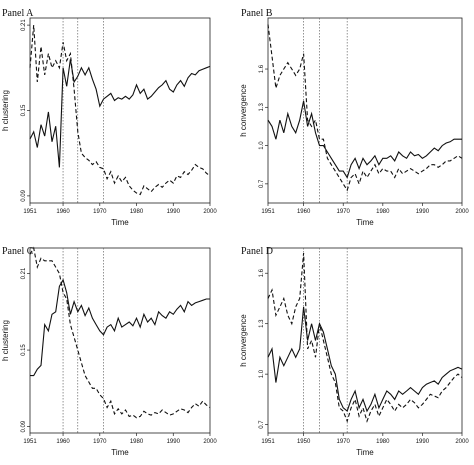 Image resolution: width=474 pixels, height=465 pixels. I want to click on panel-title: Panel D, so click(257, 251).